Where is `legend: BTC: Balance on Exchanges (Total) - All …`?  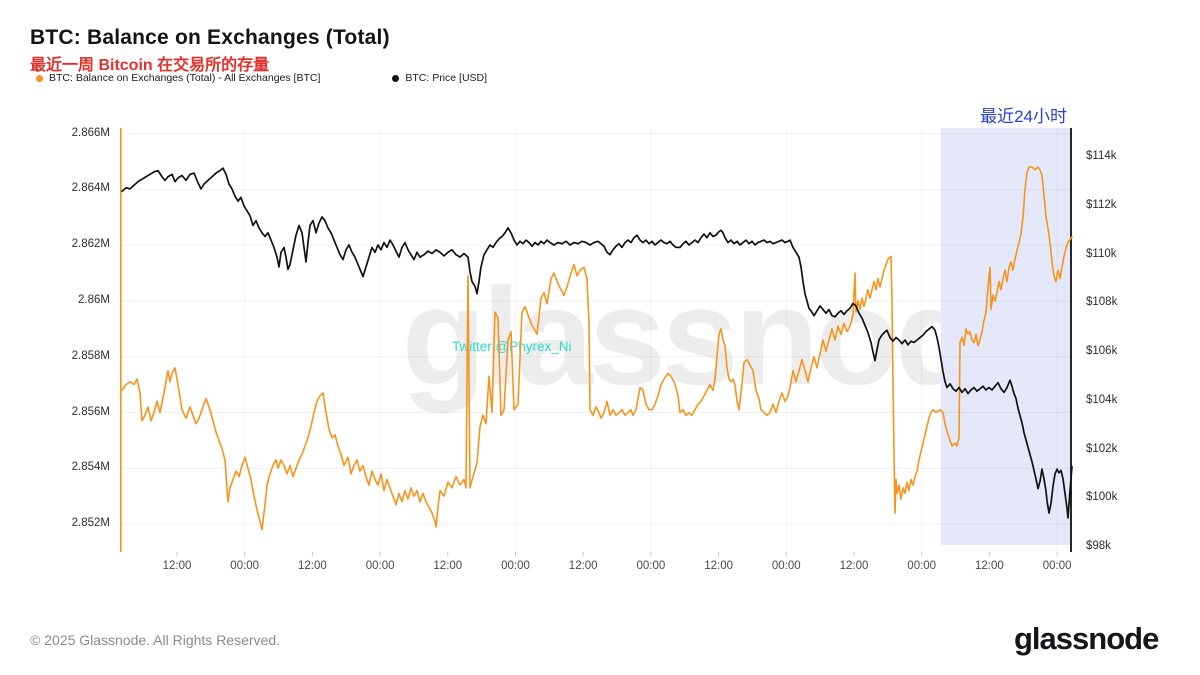 legend: BTC: Balance on Exchanges (Total) - All … is located at coordinates (261, 78).